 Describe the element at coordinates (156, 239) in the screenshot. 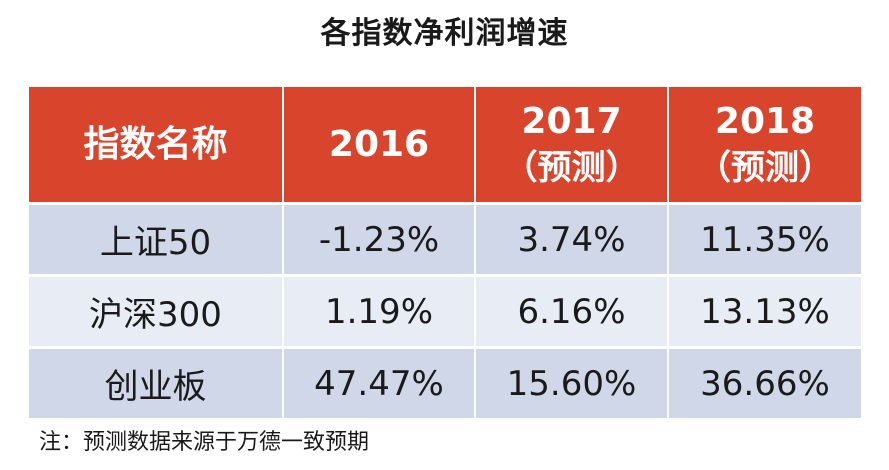

I see `row-label: 上证50` at that location.